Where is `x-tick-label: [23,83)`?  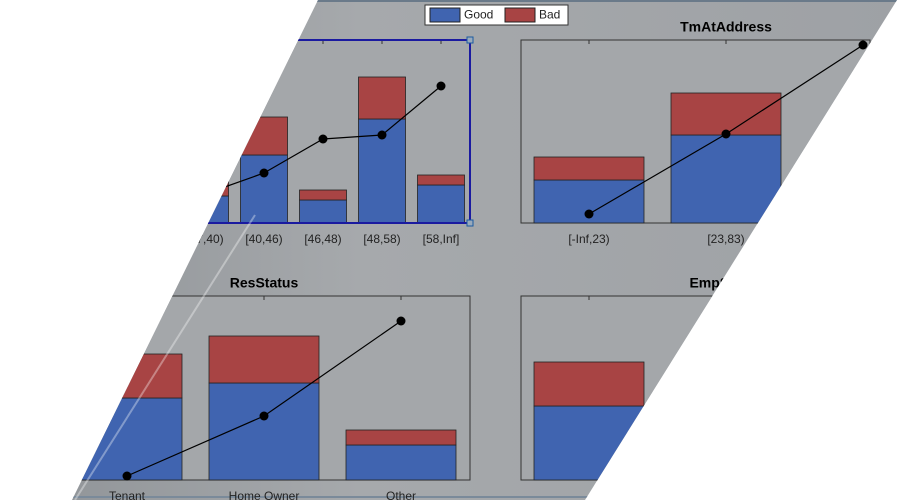
x-tick-label: [23,83) is located at coordinates (725, 239).